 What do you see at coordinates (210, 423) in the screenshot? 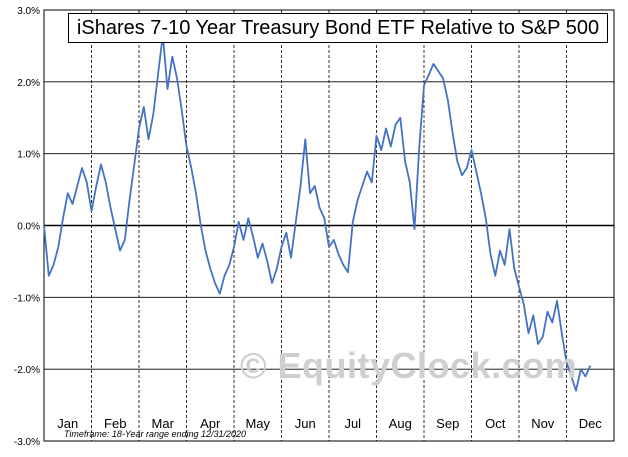
I see `x-tick-label: Apr` at bounding box center [210, 423].